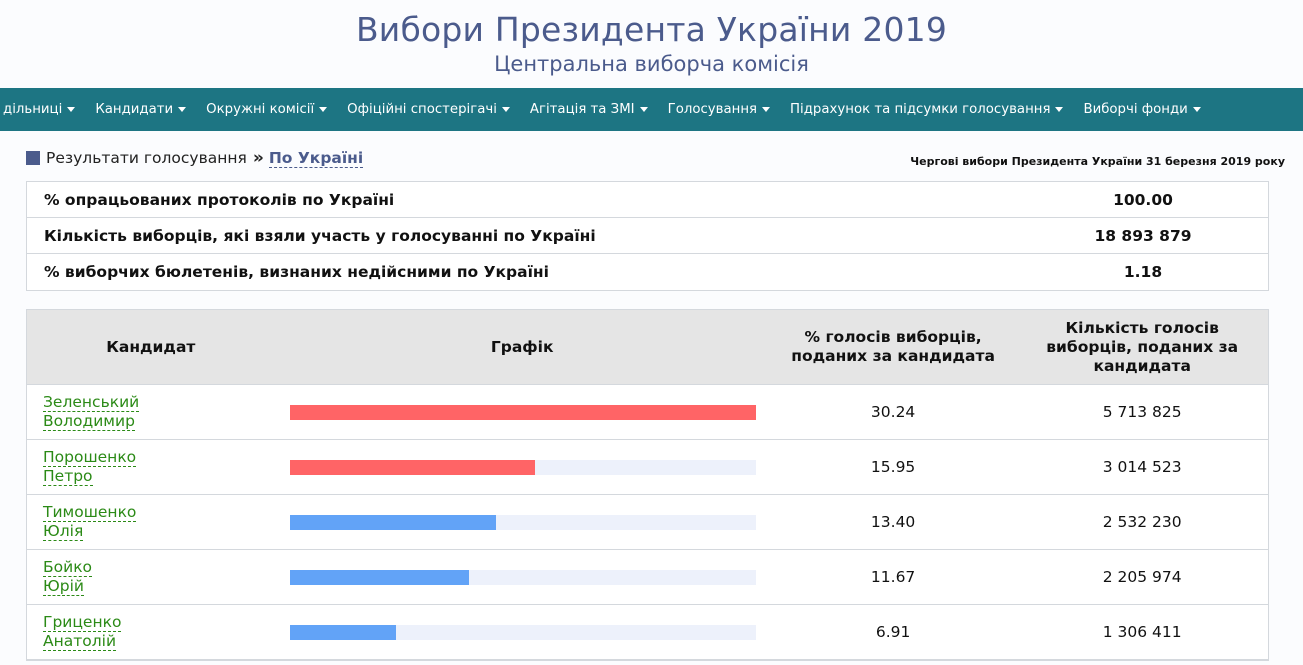 The width and height of the screenshot is (1303, 665). What do you see at coordinates (893, 632) in the screenshot?
I see `candidate-percent: 6.91` at bounding box center [893, 632].